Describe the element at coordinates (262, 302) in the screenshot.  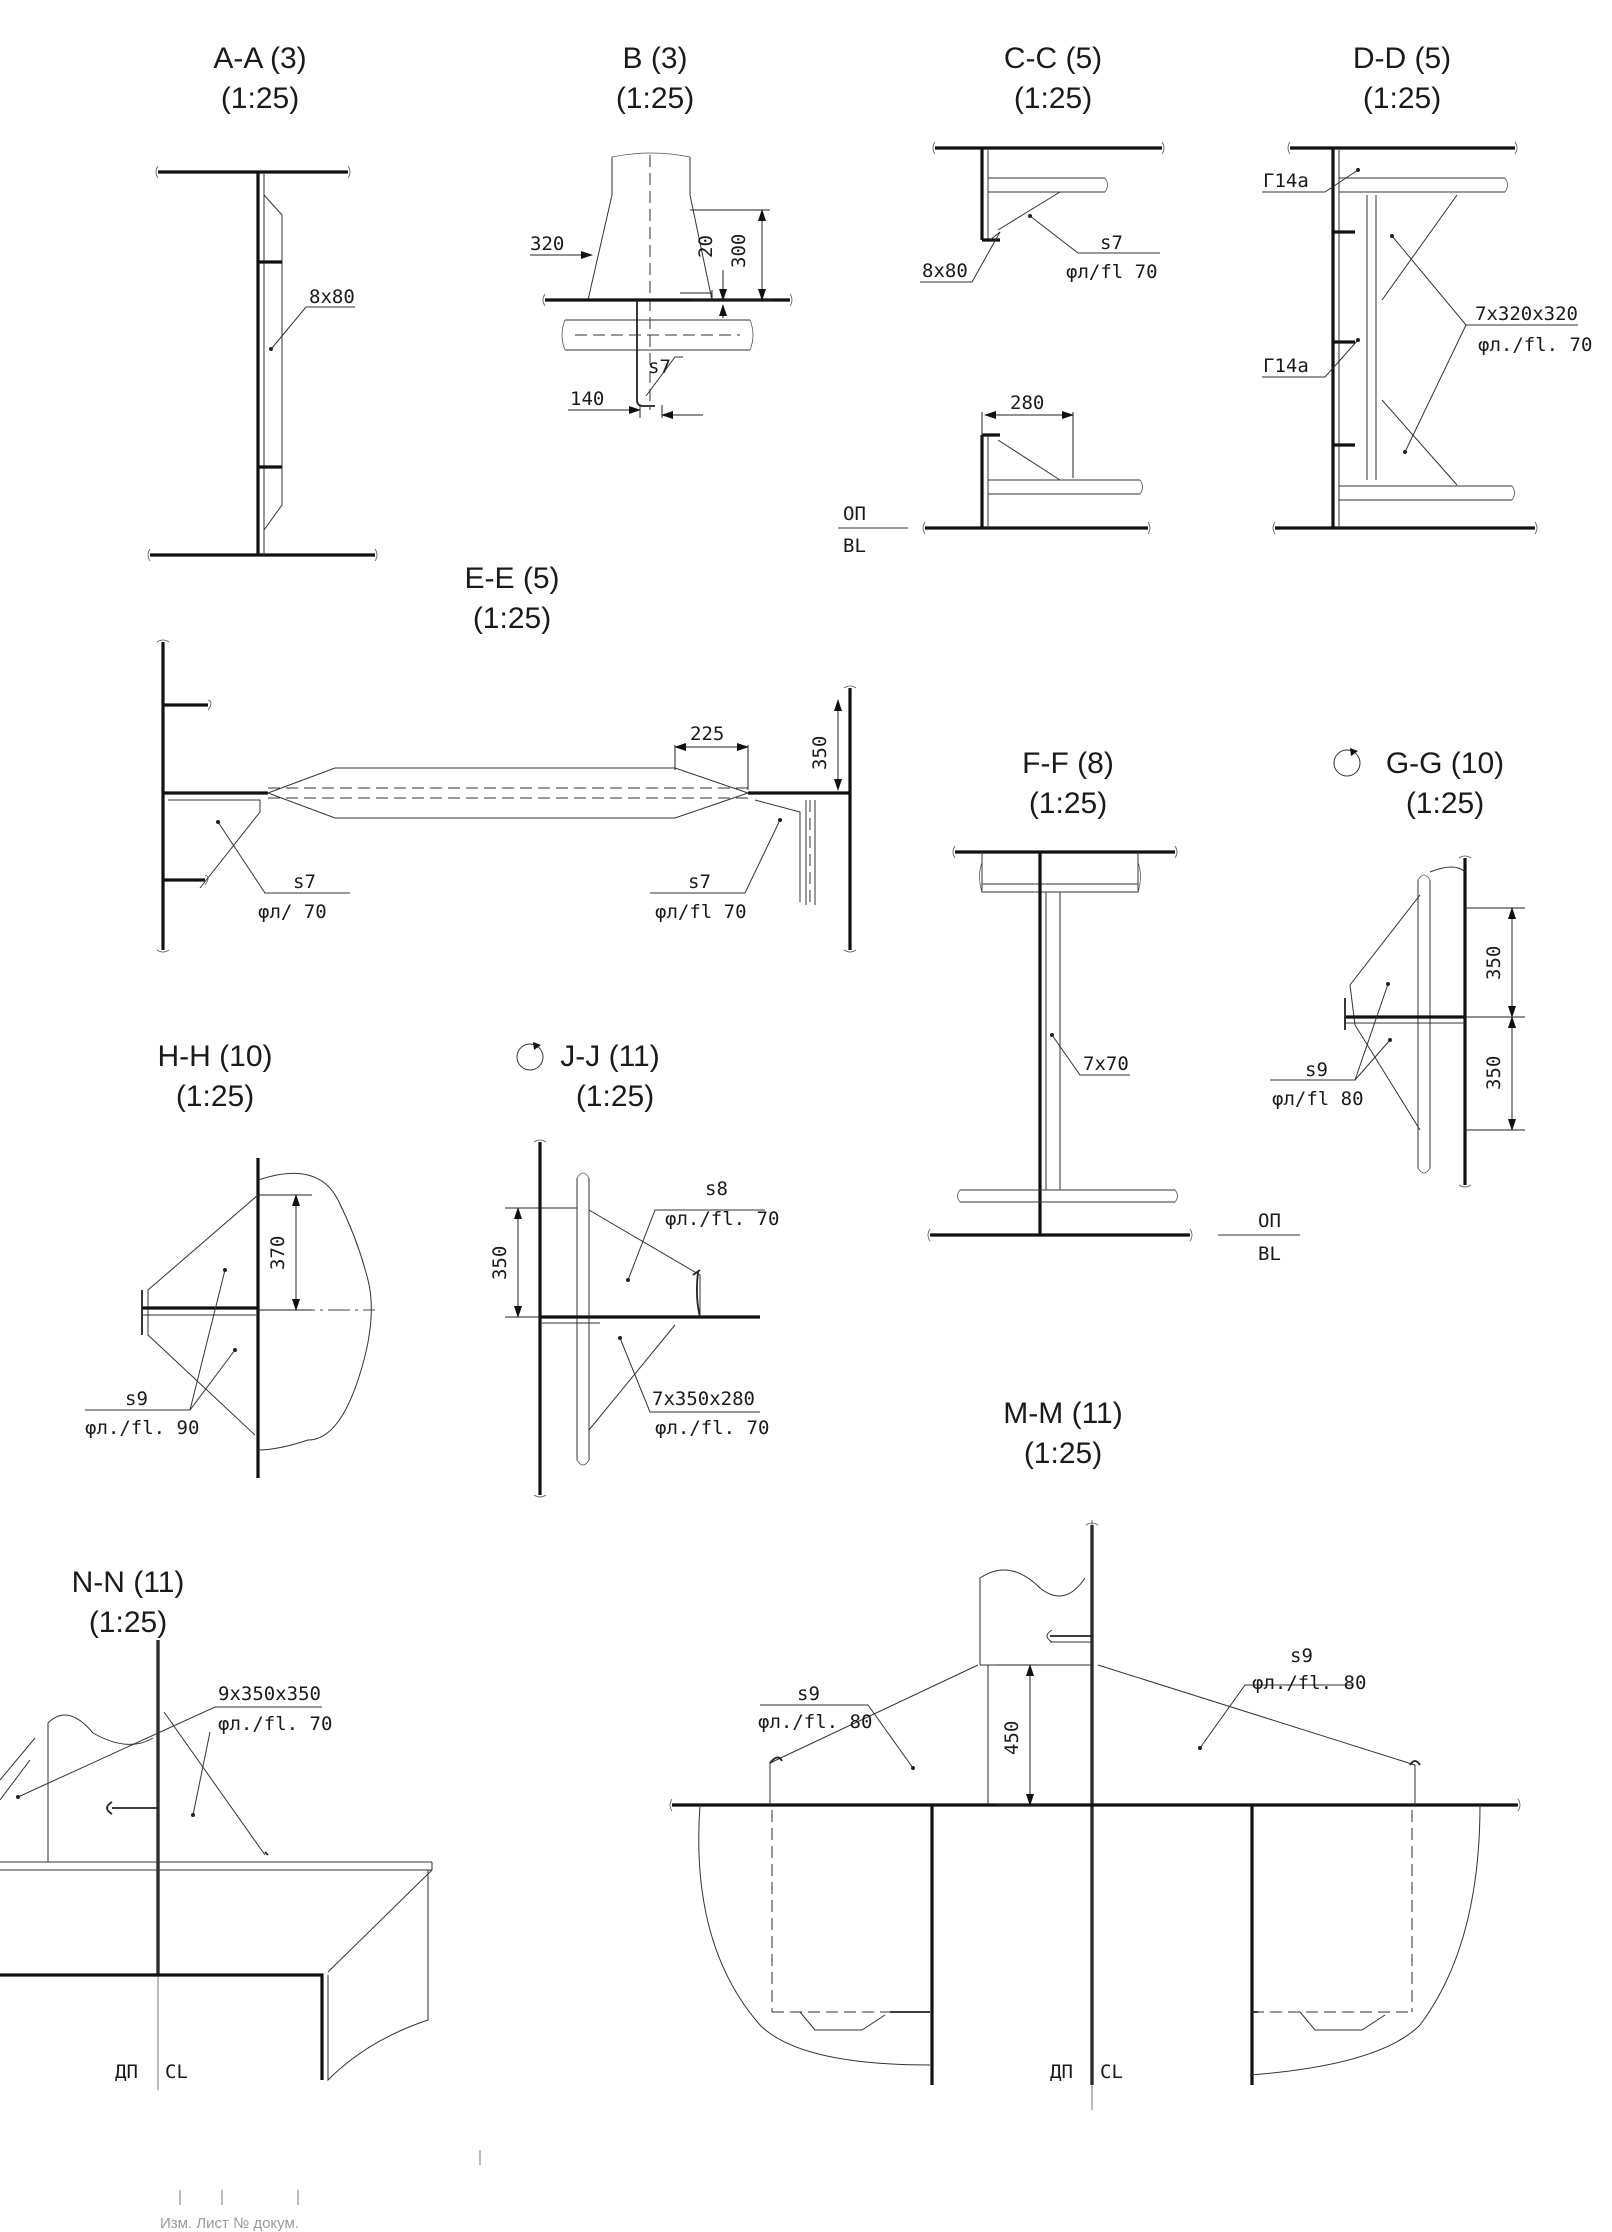
I see `view-a-a: A-A (3) (1:25) 8x80` at that location.